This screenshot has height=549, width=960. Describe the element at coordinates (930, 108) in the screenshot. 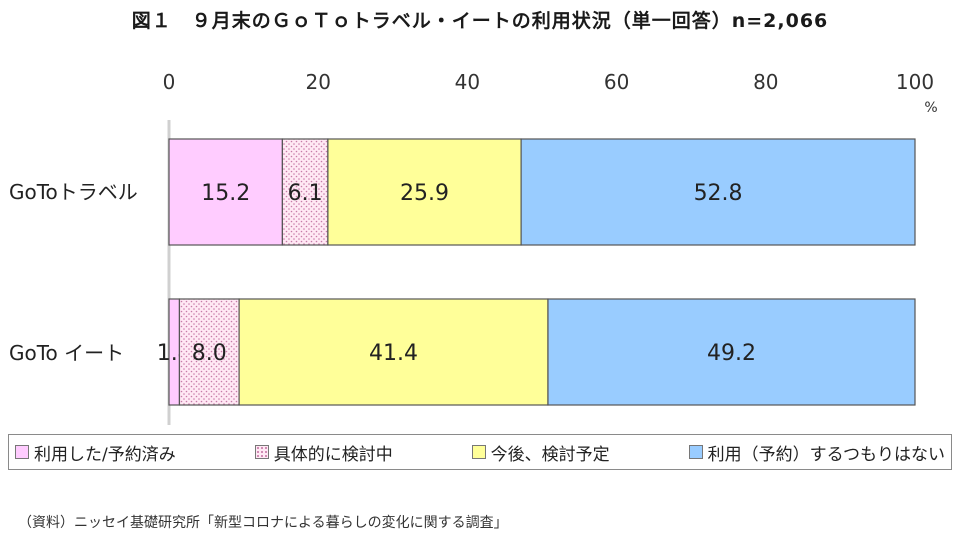

I see `x-axis-unit: %` at that location.